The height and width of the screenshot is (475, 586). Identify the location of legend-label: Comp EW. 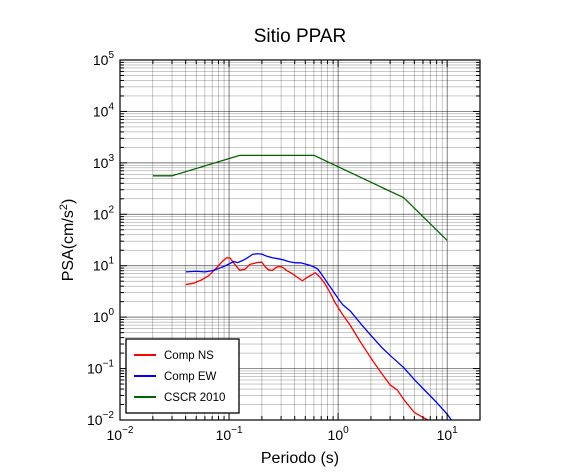
(190, 377).